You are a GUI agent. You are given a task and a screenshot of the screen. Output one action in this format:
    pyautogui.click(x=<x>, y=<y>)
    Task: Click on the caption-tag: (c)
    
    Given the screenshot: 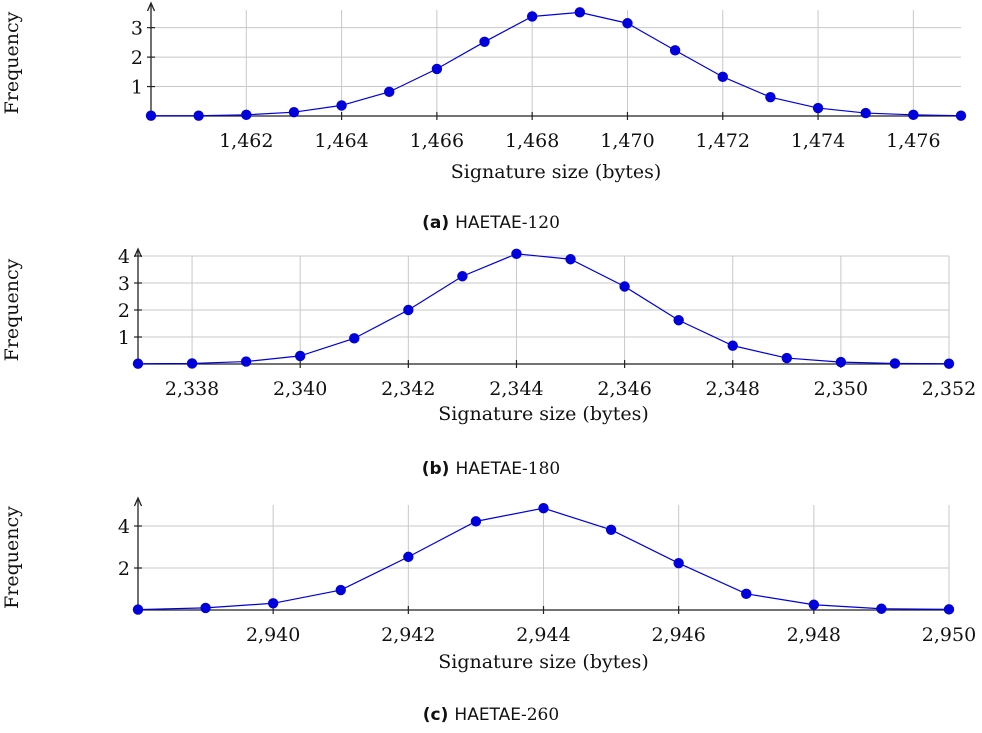 What is the action you would take?
    pyautogui.click(x=436, y=715)
    